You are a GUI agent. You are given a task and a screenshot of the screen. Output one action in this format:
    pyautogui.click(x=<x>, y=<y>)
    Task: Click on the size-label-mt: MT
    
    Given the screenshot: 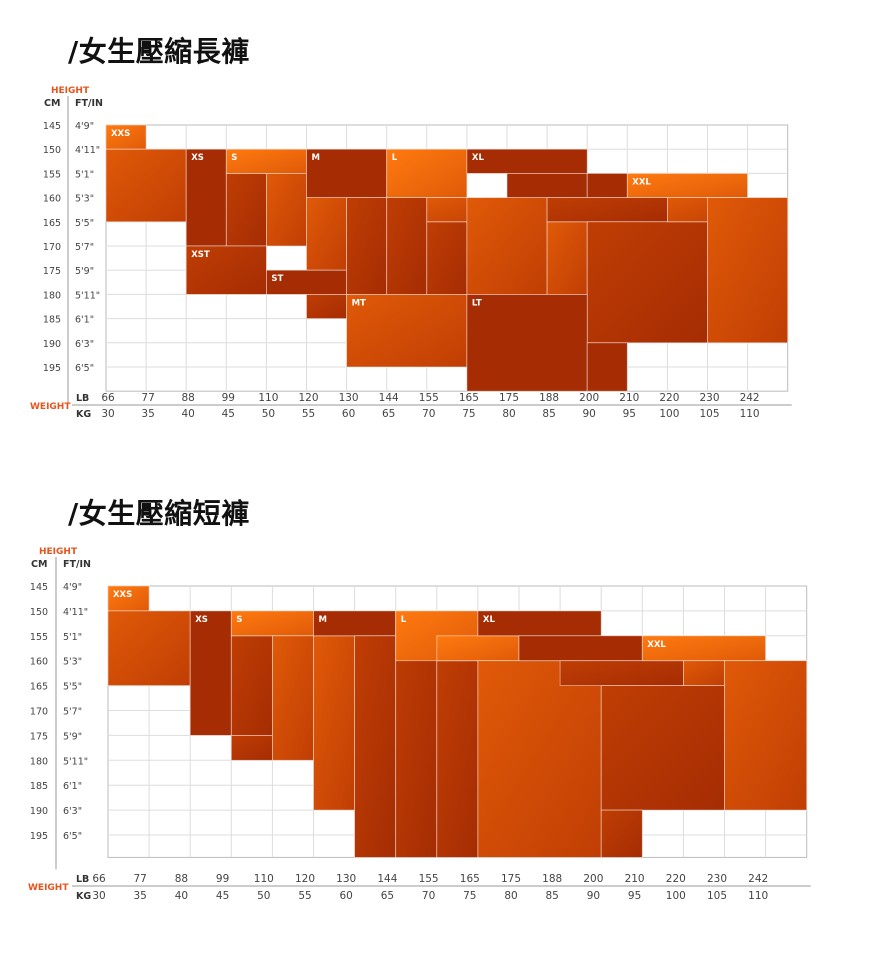 What is the action you would take?
    pyautogui.click(x=359, y=303)
    